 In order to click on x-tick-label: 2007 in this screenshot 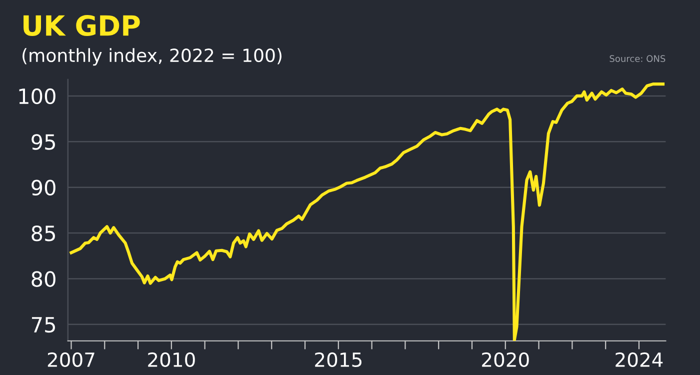, I will do `click(71, 360)`.